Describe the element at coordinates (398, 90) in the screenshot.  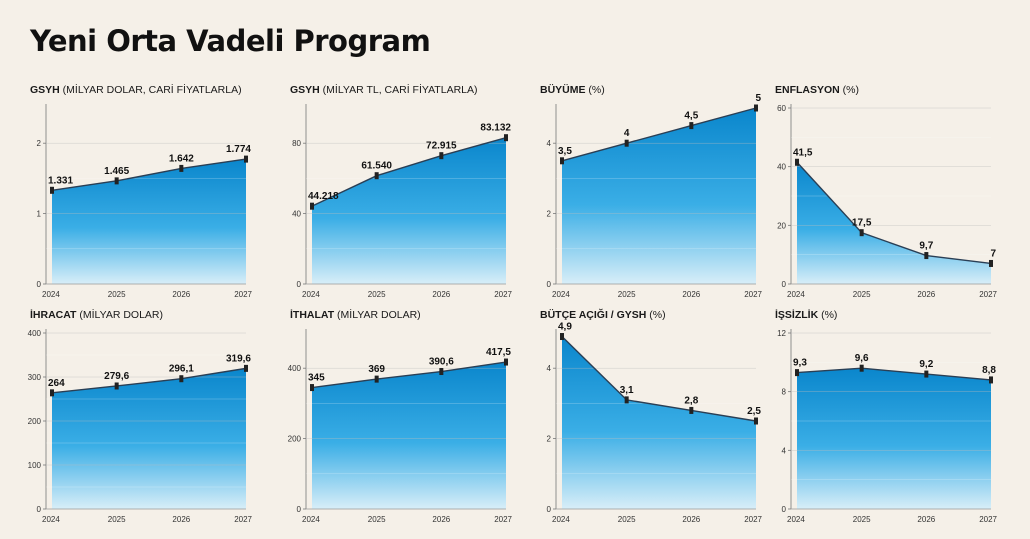
I see `chart-unit-text: (MİLYAR TL, CARİ FİYATLARLA)` at that location.